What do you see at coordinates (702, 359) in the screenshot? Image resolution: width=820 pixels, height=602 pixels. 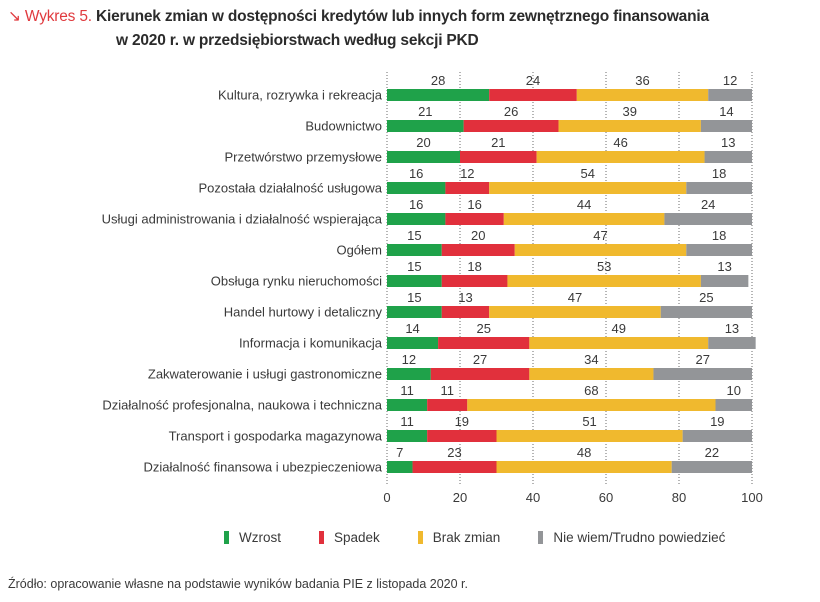 I see `value-label: 27` at bounding box center [702, 359].